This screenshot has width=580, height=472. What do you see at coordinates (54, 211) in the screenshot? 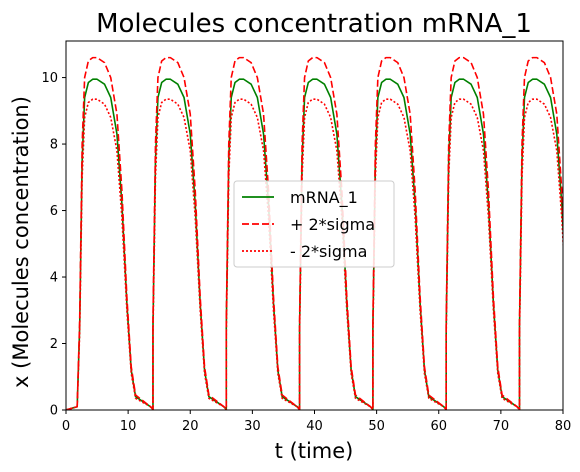
I see `y-tick-label: 6` at bounding box center [54, 211].